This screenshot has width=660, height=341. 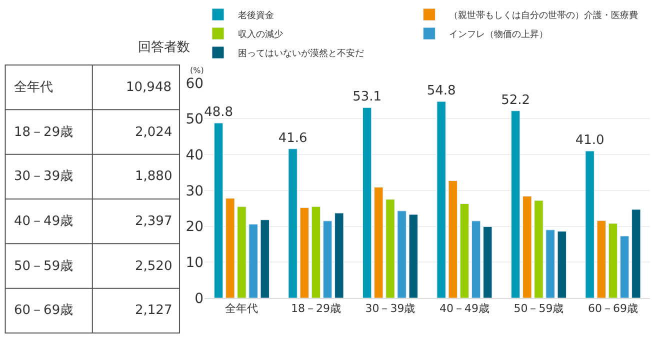 I want to click on legend-label: 収入の減少, so click(x=260, y=34).